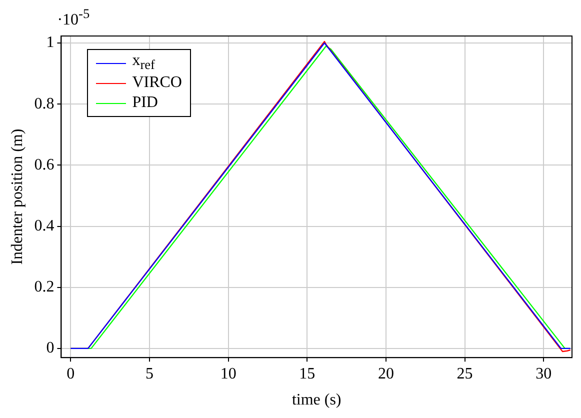 The width and height of the screenshot is (581, 418). Describe the element at coordinates (464, 373) in the screenshot. I see `x-tick-label: 25` at that location.